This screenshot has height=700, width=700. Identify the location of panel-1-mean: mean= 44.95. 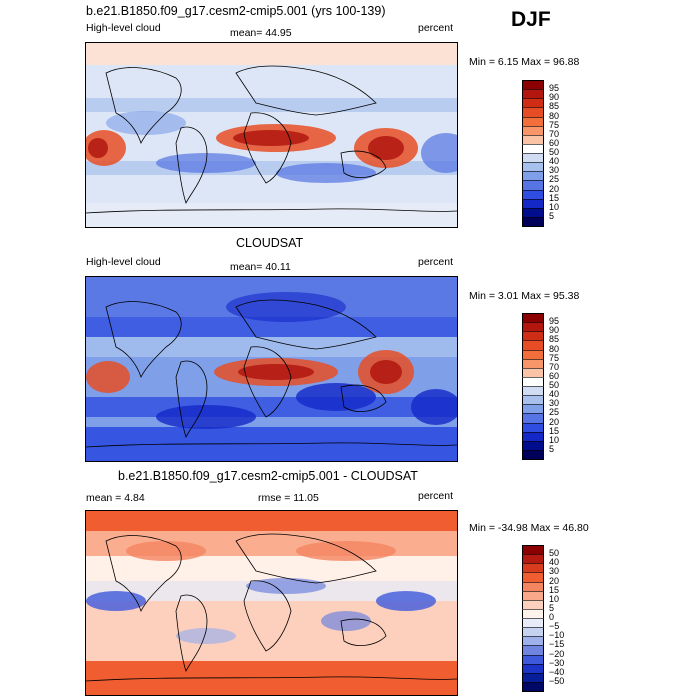
(261, 33).